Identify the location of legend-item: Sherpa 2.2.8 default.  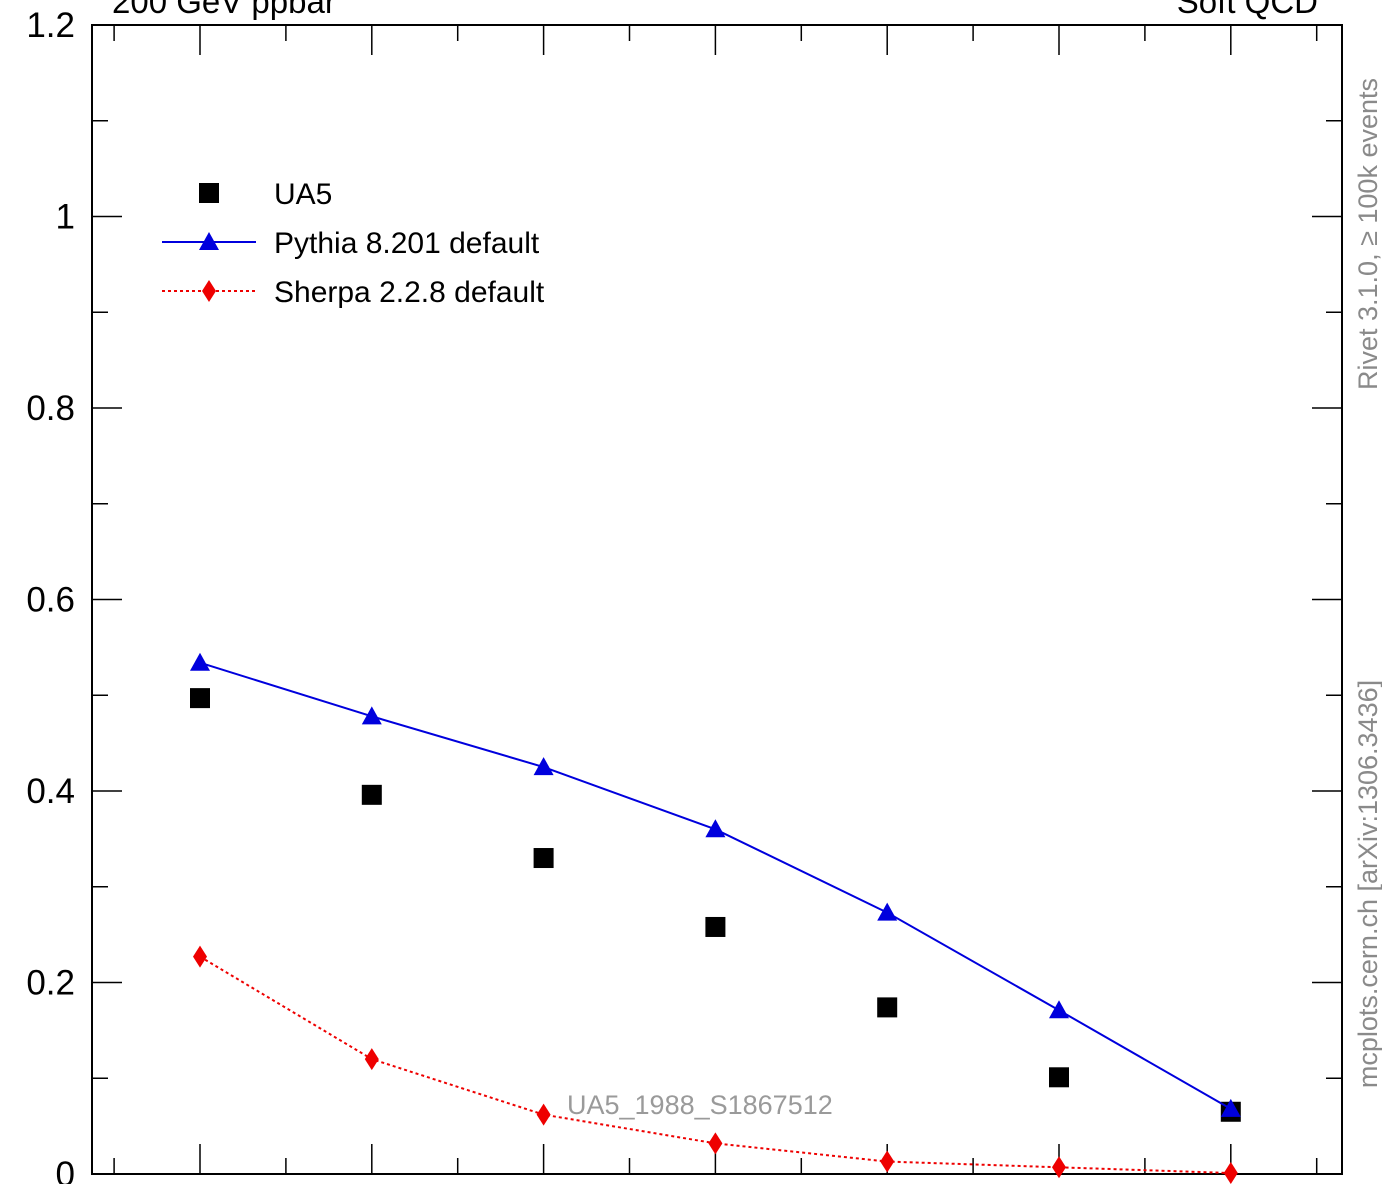
(353, 292).